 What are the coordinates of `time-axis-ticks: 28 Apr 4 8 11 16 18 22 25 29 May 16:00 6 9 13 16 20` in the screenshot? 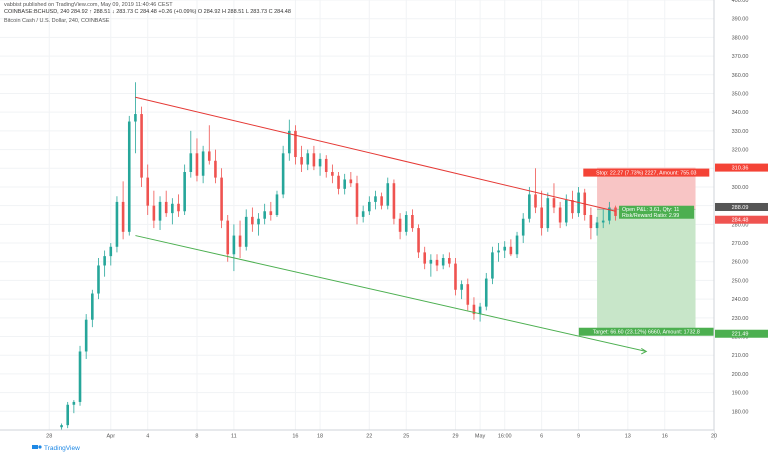 It's located at (381, 437).